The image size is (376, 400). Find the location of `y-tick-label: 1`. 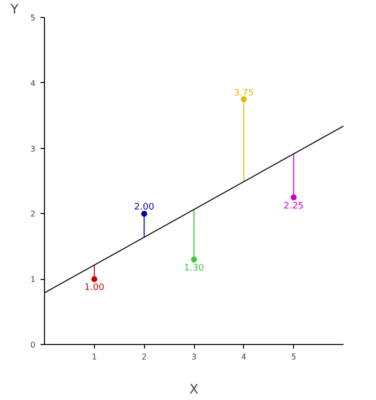

y-tick-label: 1 is located at coordinates (33, 279).